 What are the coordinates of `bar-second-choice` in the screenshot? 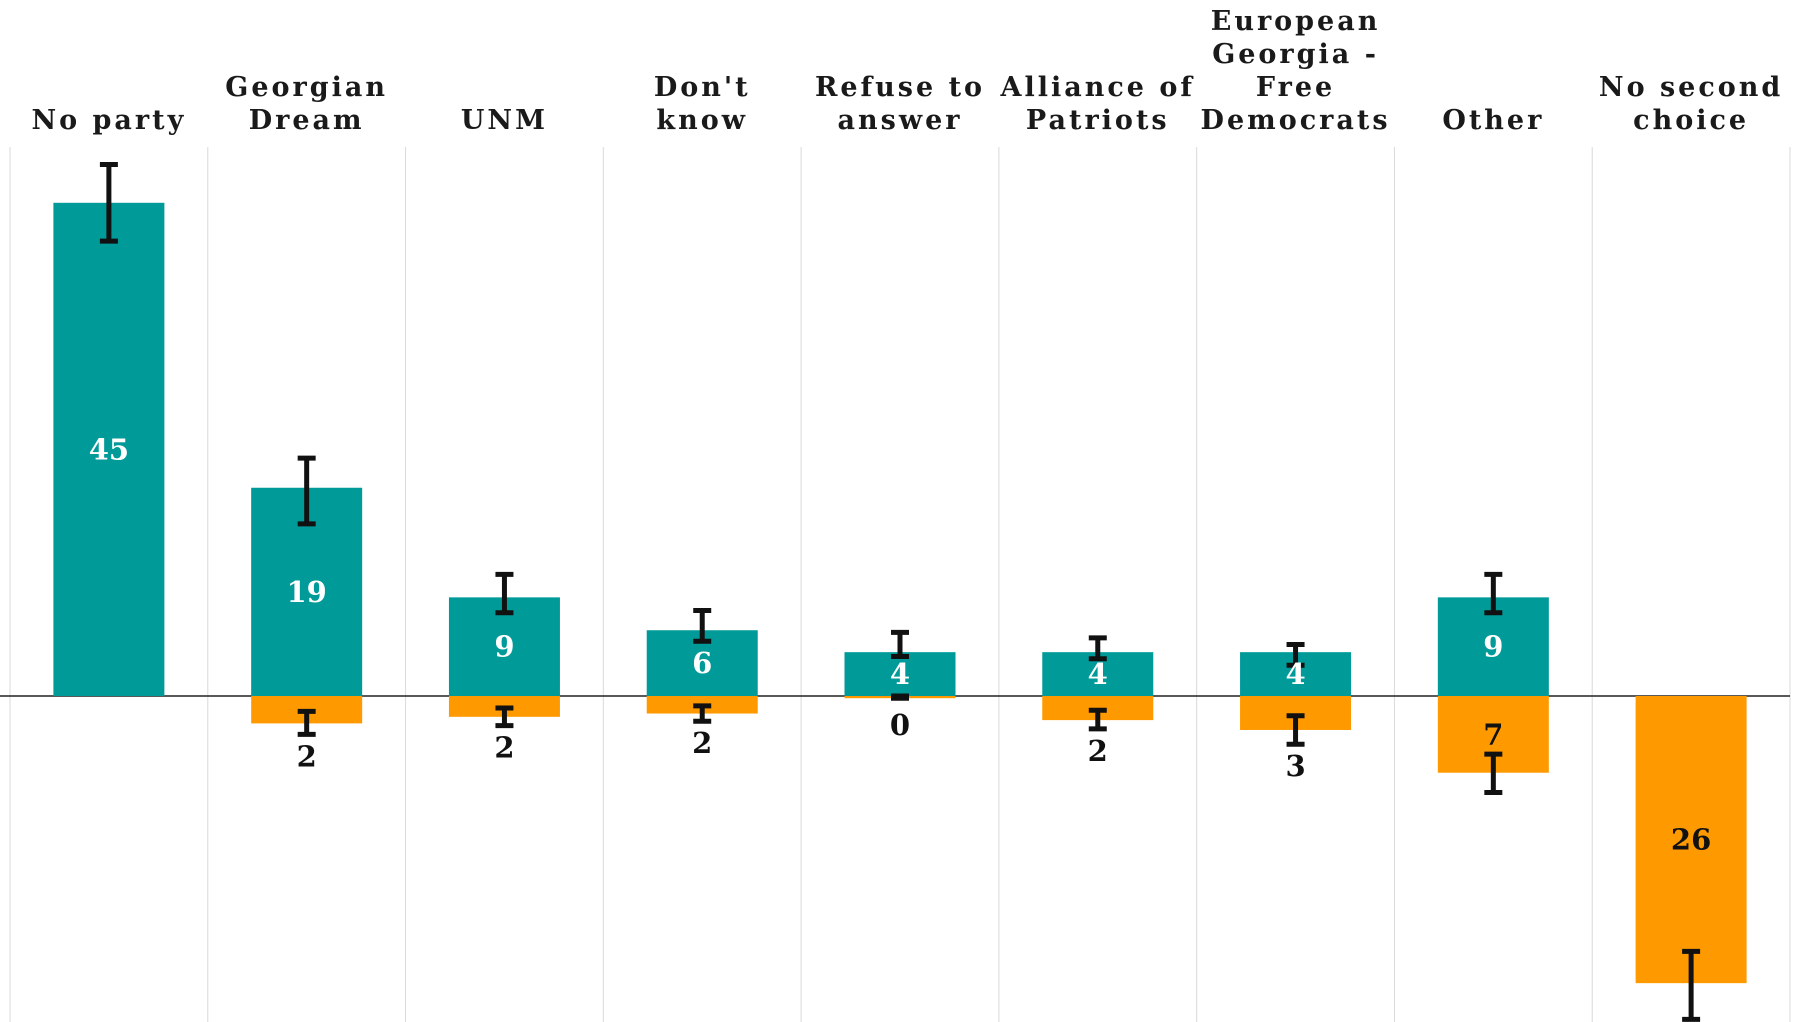 It's located at (1691, 840).